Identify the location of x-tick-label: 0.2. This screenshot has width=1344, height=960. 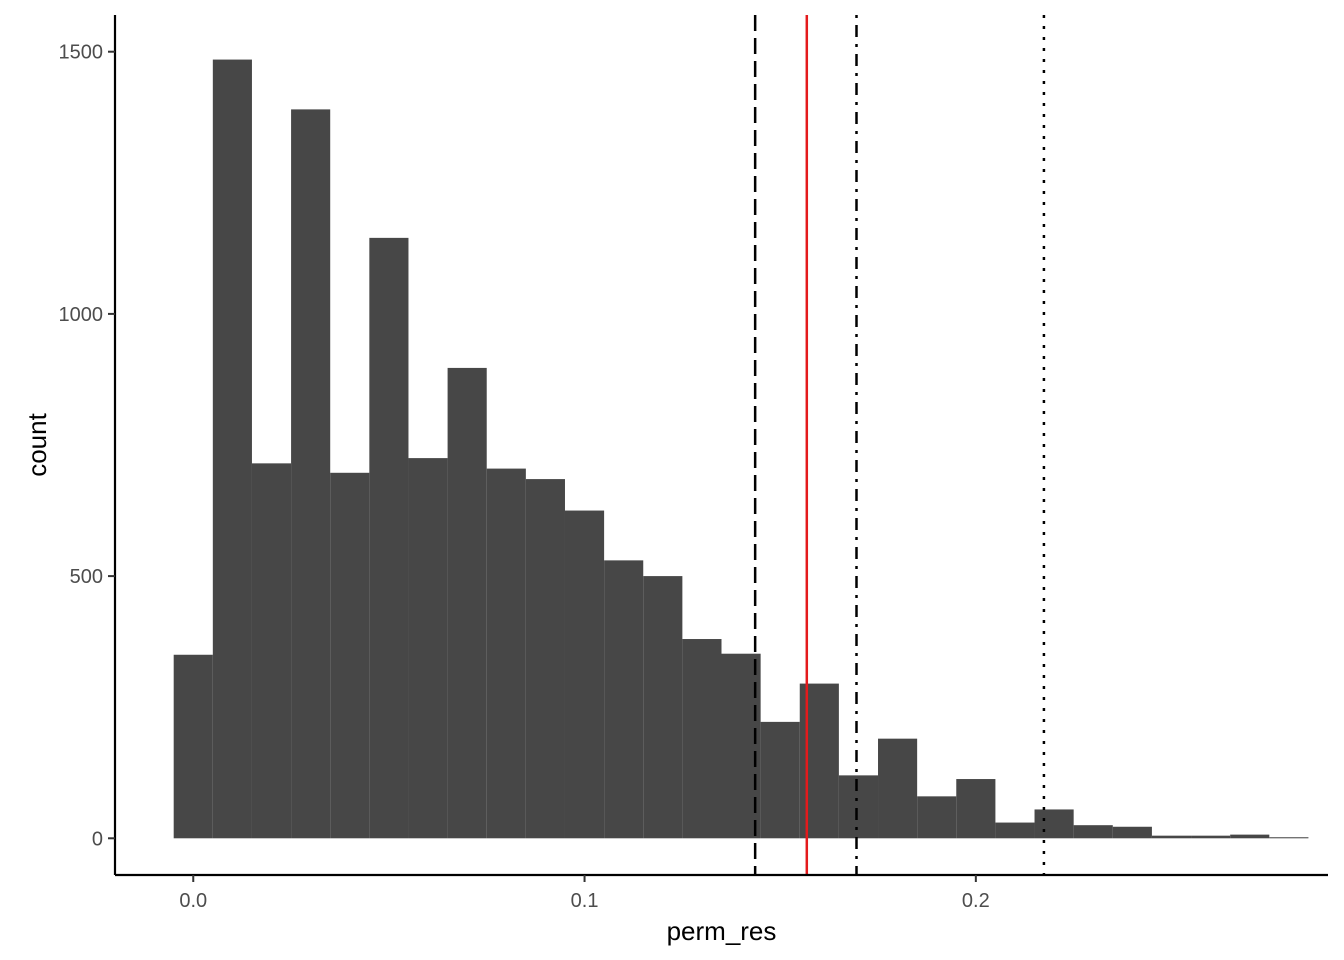
(976, 901).